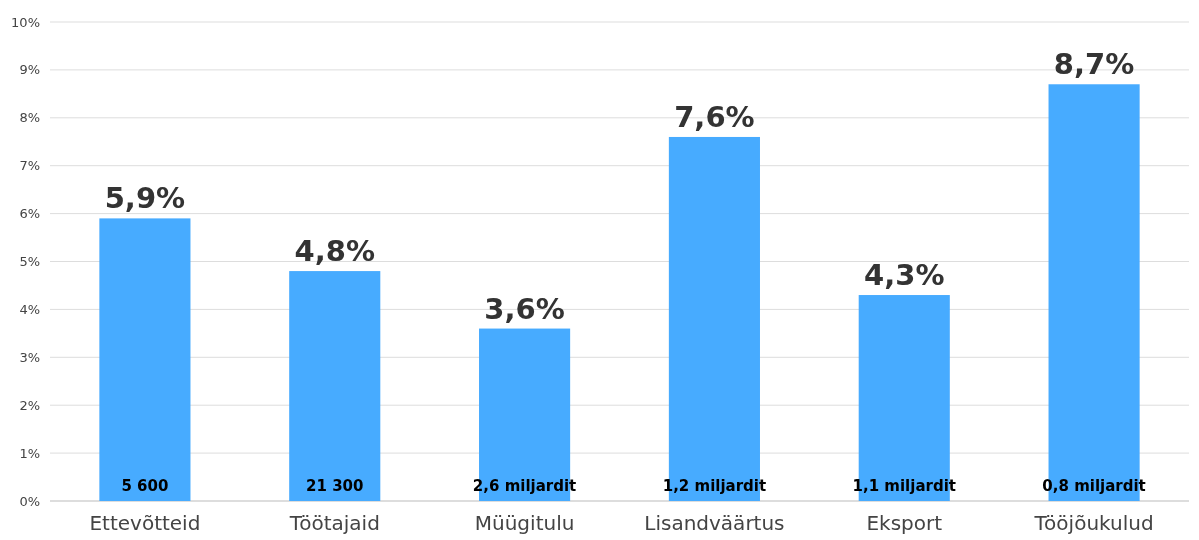 The image size is (1199, 540). What do you see at coordinates (29, 501) in the screenshot?
I see `y-tick-label: 0%` at bounding box center [29, 501].